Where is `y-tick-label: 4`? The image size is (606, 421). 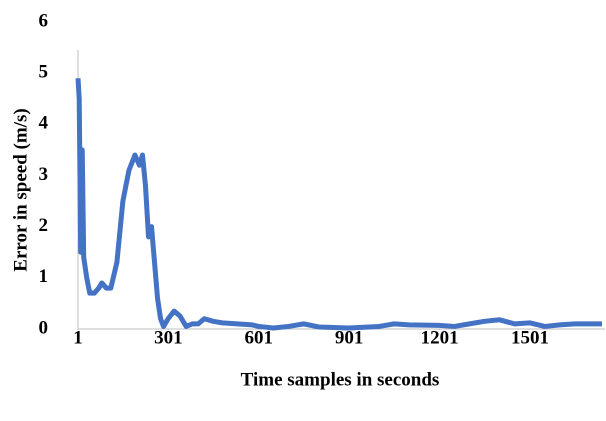 y-tick-label: 4 is located at coordinates (44, 123).